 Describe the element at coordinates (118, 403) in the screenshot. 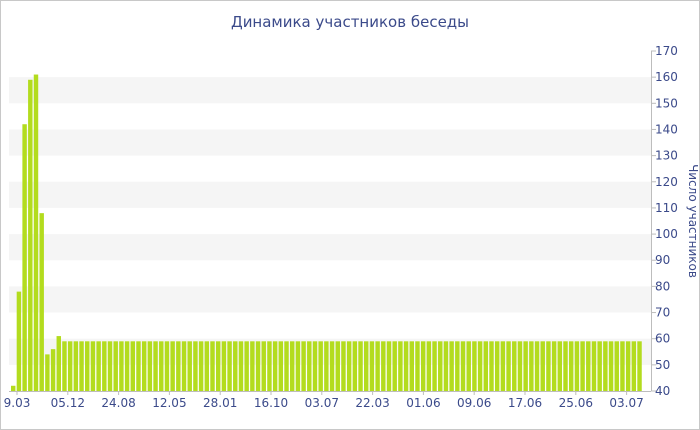

I see `x-tick-label: 24.08` at that location.